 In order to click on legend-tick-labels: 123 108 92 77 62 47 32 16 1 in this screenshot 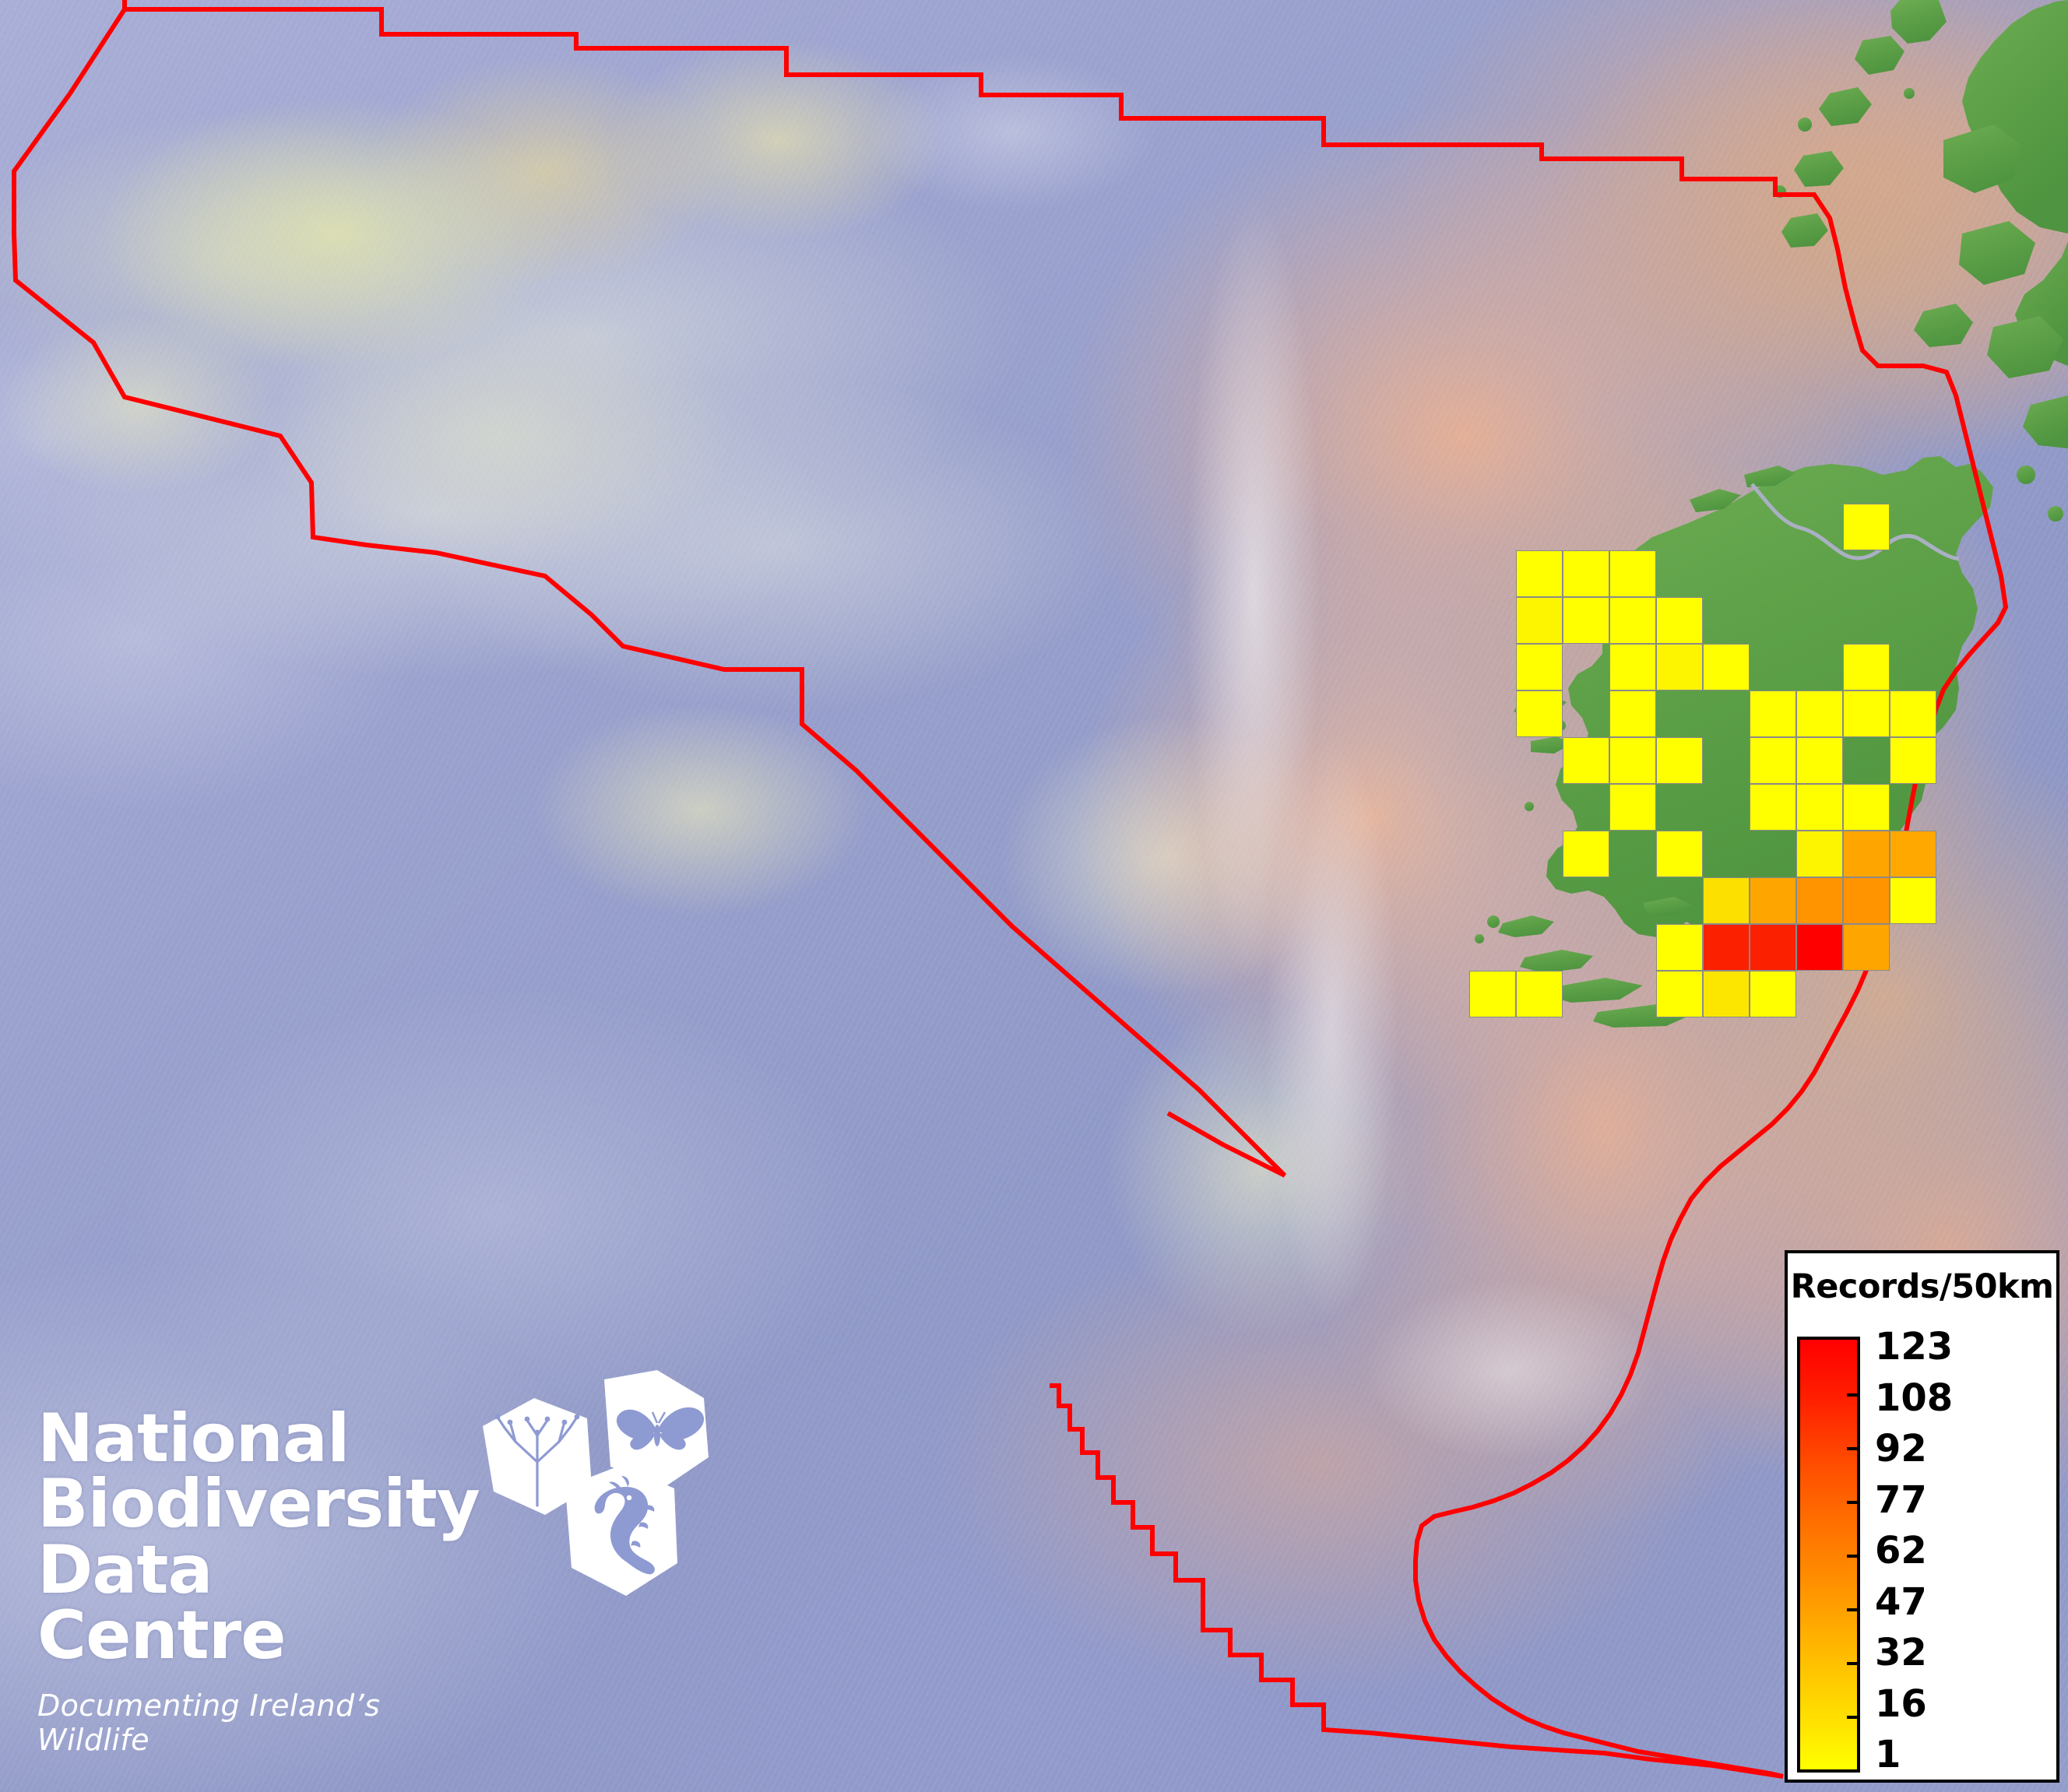, I will do `click(1964, 1554)`.